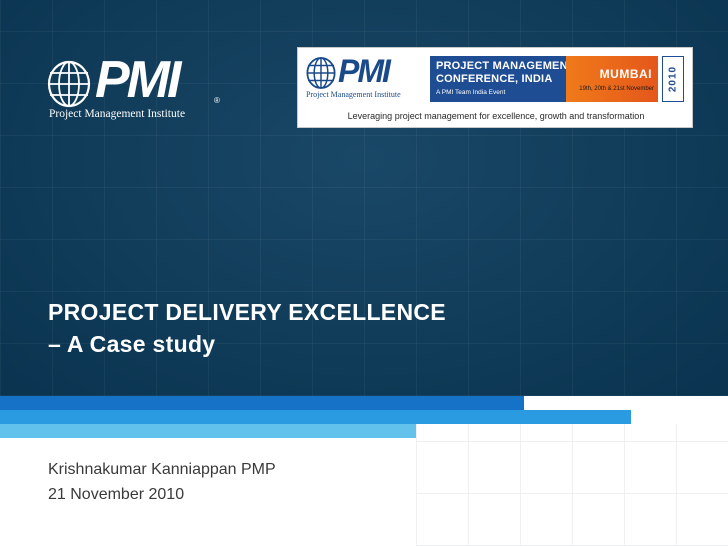 This screenshot has width=728, height=546. I want to click on slide-title-line-1: PROJECT DELIVERY EXCELLENCE, so click(247, 312).